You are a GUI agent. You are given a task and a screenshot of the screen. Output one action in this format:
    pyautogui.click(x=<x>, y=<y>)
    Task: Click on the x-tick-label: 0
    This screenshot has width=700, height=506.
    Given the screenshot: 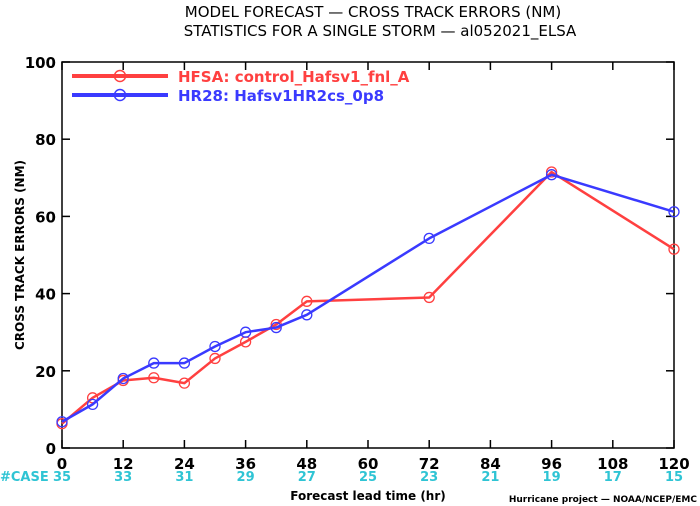 What is the action you would take?
    pyautogui.click(x=62, y=464)
    